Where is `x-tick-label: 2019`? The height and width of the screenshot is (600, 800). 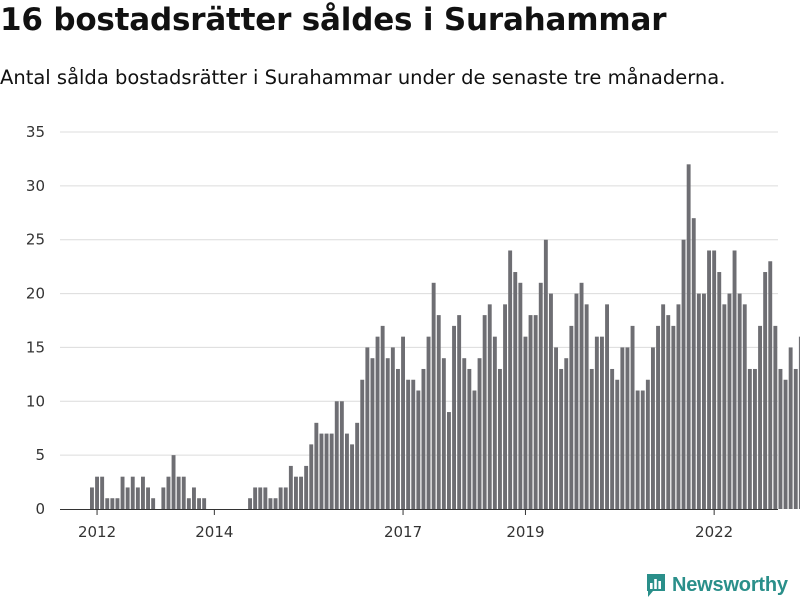
x-tick-label: 2019 is located at coordinates (525, 532).